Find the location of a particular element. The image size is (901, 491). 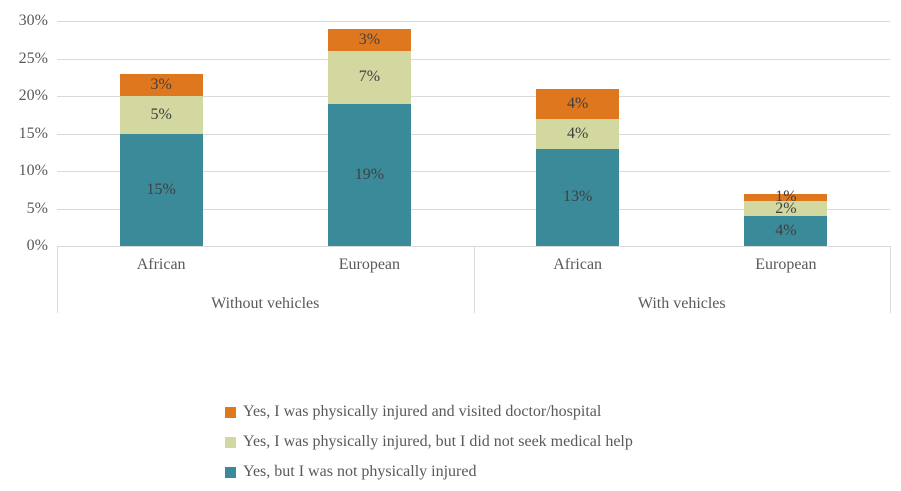

data-label: 13% is located at coordinates (577, 197).